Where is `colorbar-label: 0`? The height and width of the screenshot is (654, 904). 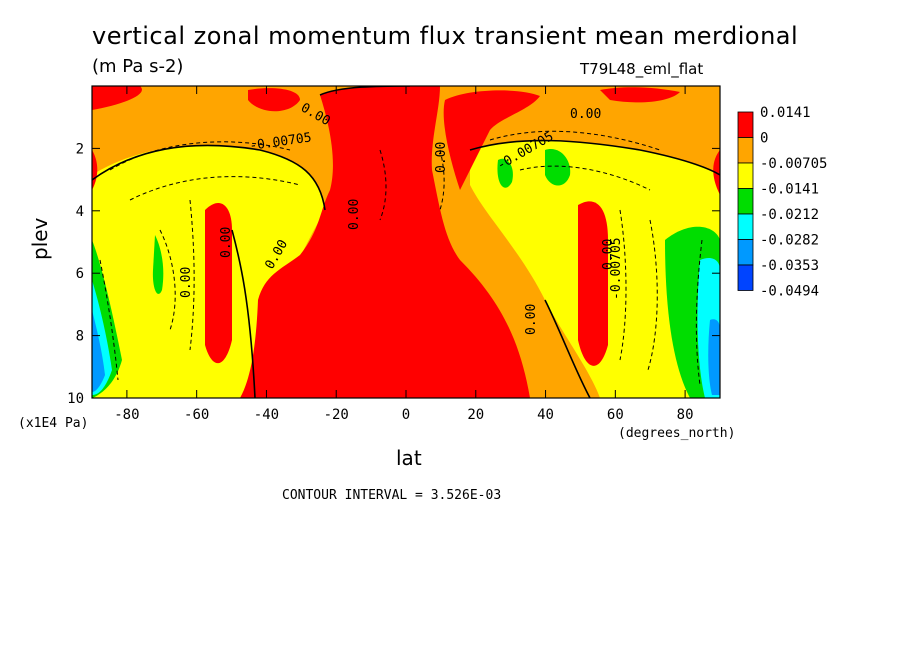
colorbar-label: 0 is located at coordinates (764, 139).